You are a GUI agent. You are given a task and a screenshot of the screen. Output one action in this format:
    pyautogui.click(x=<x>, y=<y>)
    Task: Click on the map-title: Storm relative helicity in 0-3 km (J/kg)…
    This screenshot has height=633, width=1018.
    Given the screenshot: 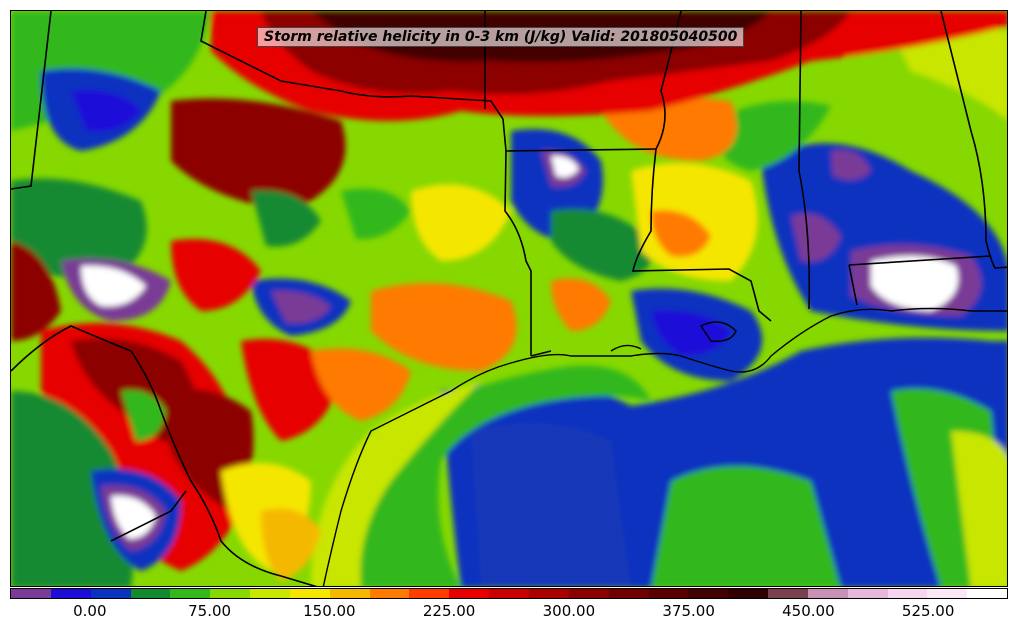 What is the action you would take?
    pyautogui.click(x=501, y=37)
    